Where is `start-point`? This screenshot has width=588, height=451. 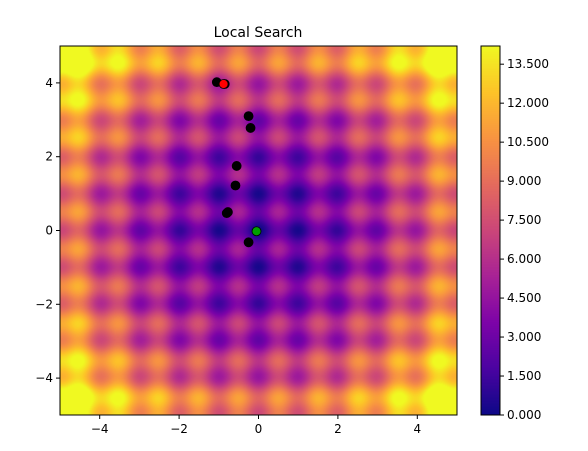 start-point is located at coordinates (223, 84).